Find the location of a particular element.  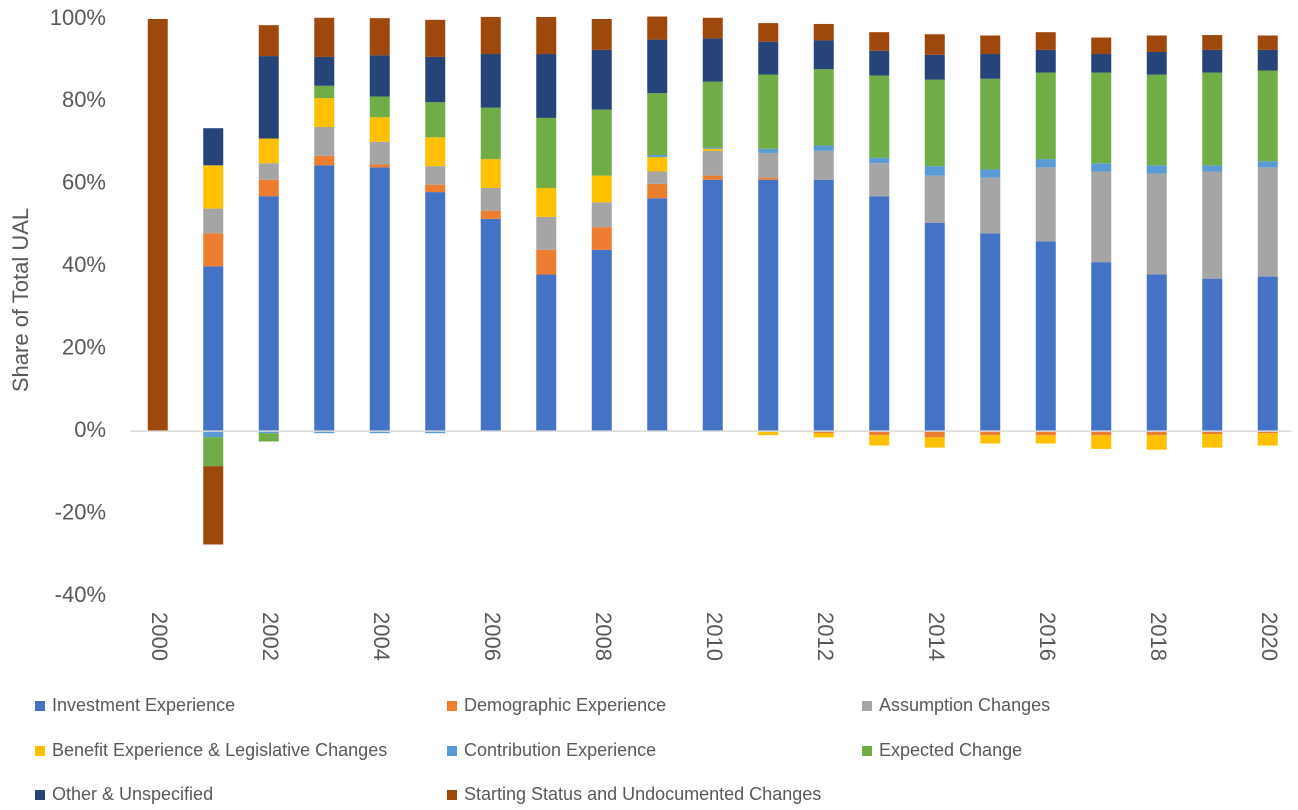

x-tick-label: 2016 is located at coordinates (1047, 636).